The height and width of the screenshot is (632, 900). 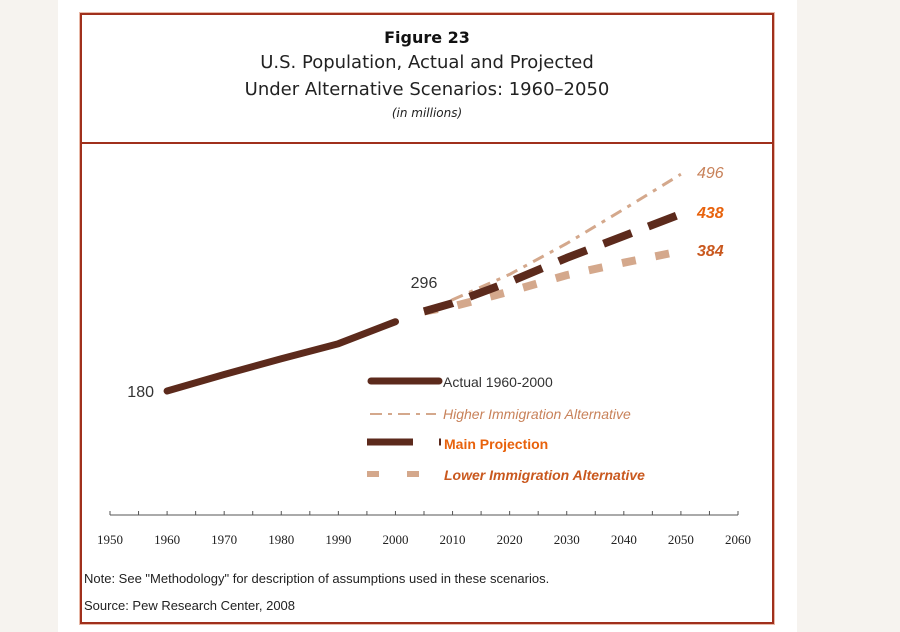 I want to click on legend-label-main: Main Projection, so click(x=496, y=444).